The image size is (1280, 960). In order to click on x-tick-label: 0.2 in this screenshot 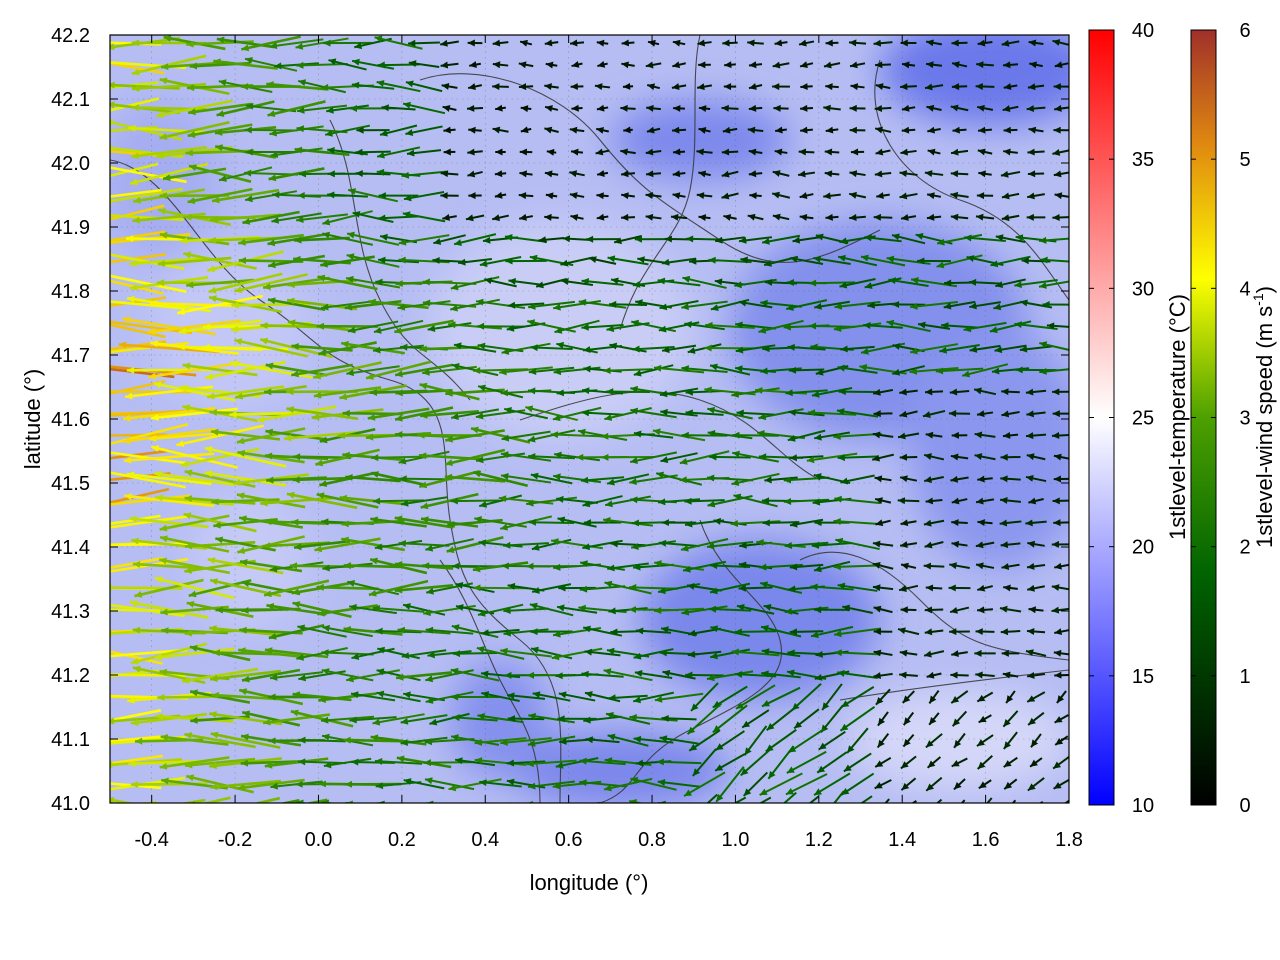, I will do `click(402, 840)`.